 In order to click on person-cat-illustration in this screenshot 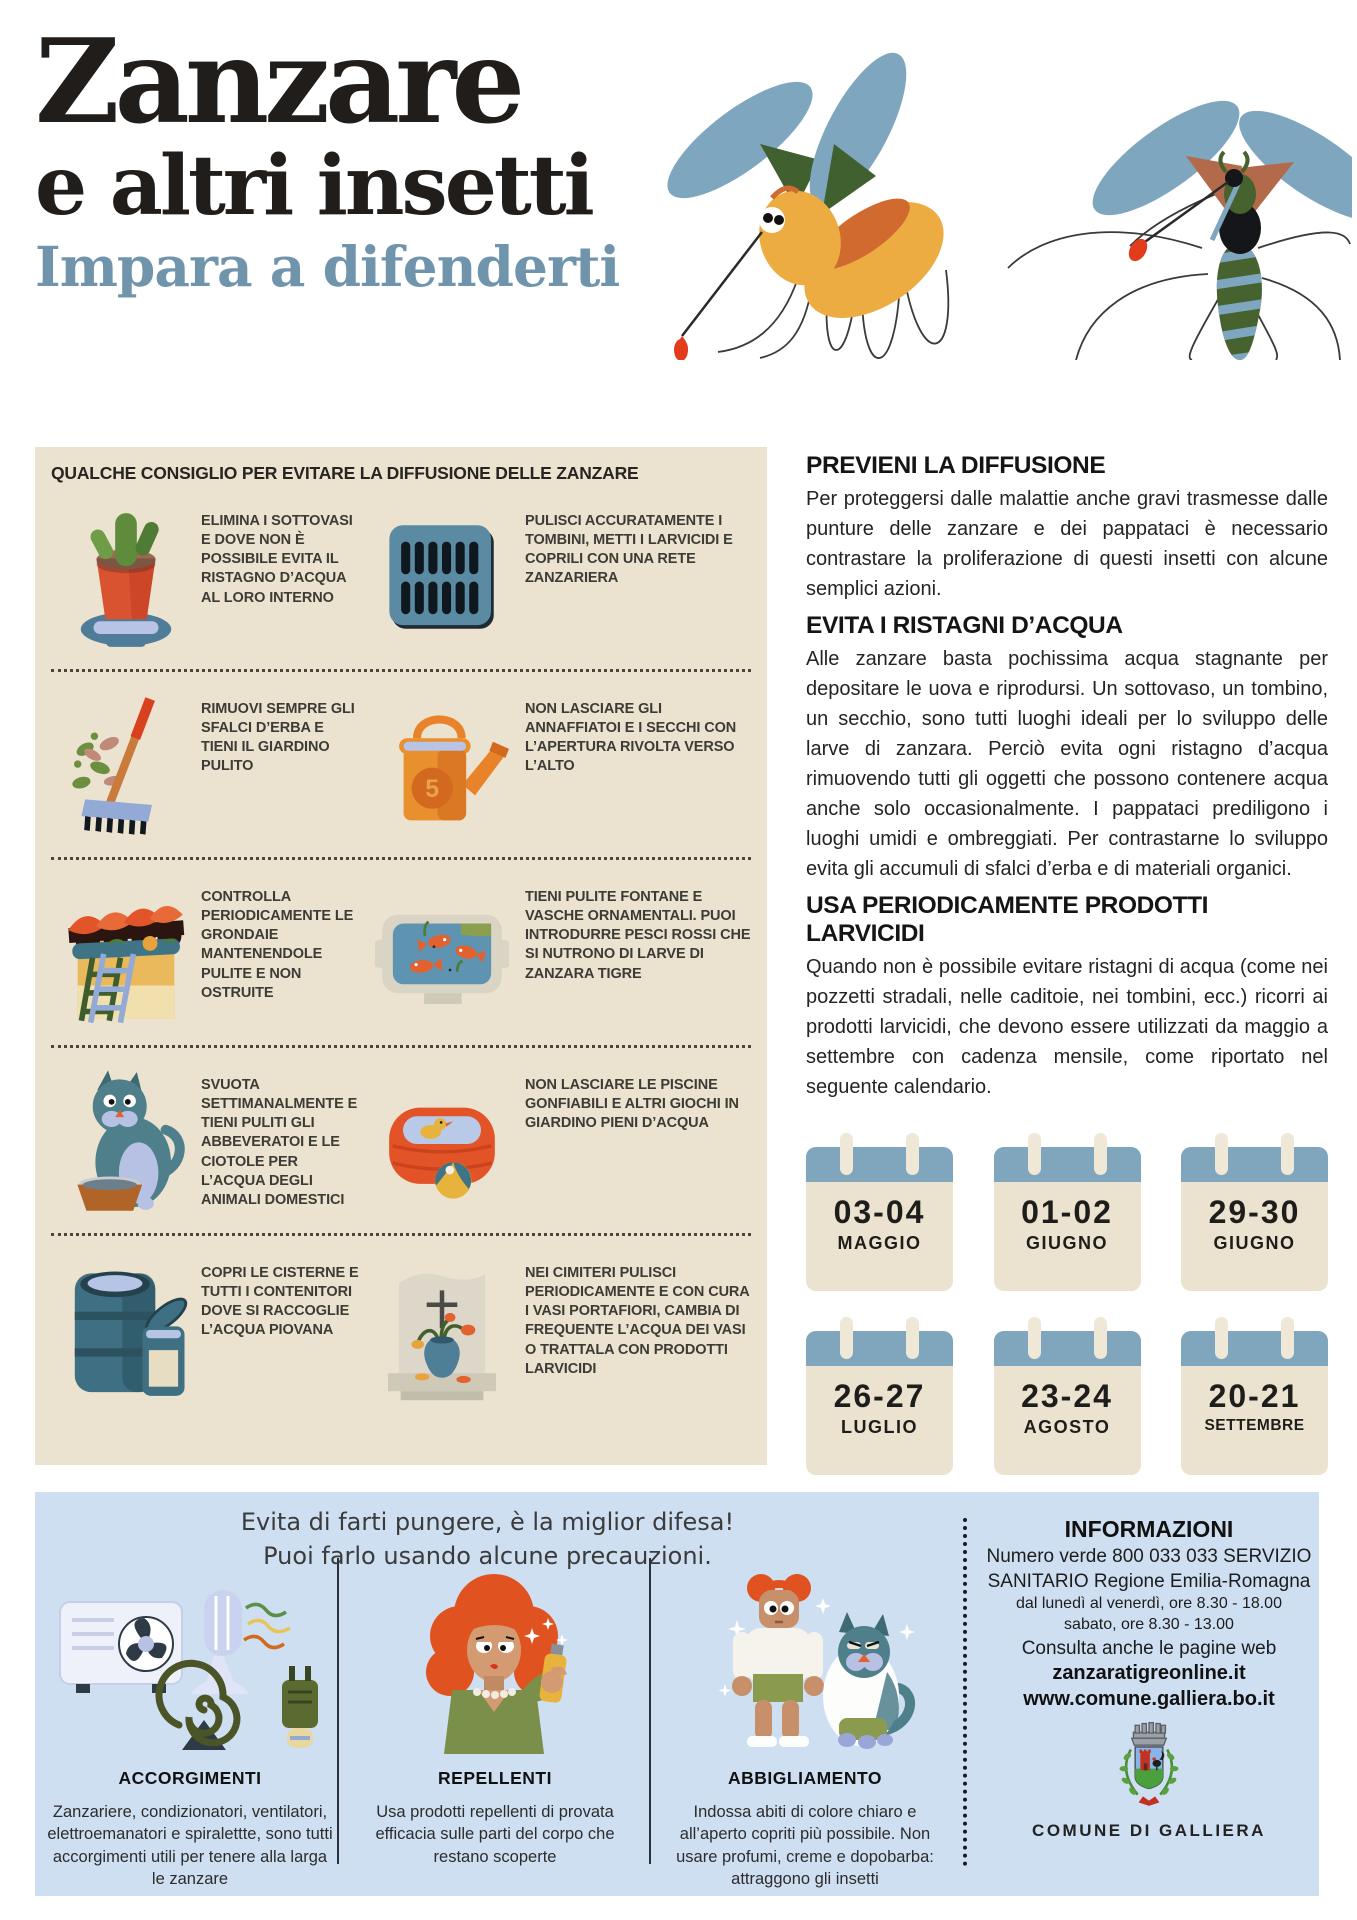, I will do `click(816, 1661)`.